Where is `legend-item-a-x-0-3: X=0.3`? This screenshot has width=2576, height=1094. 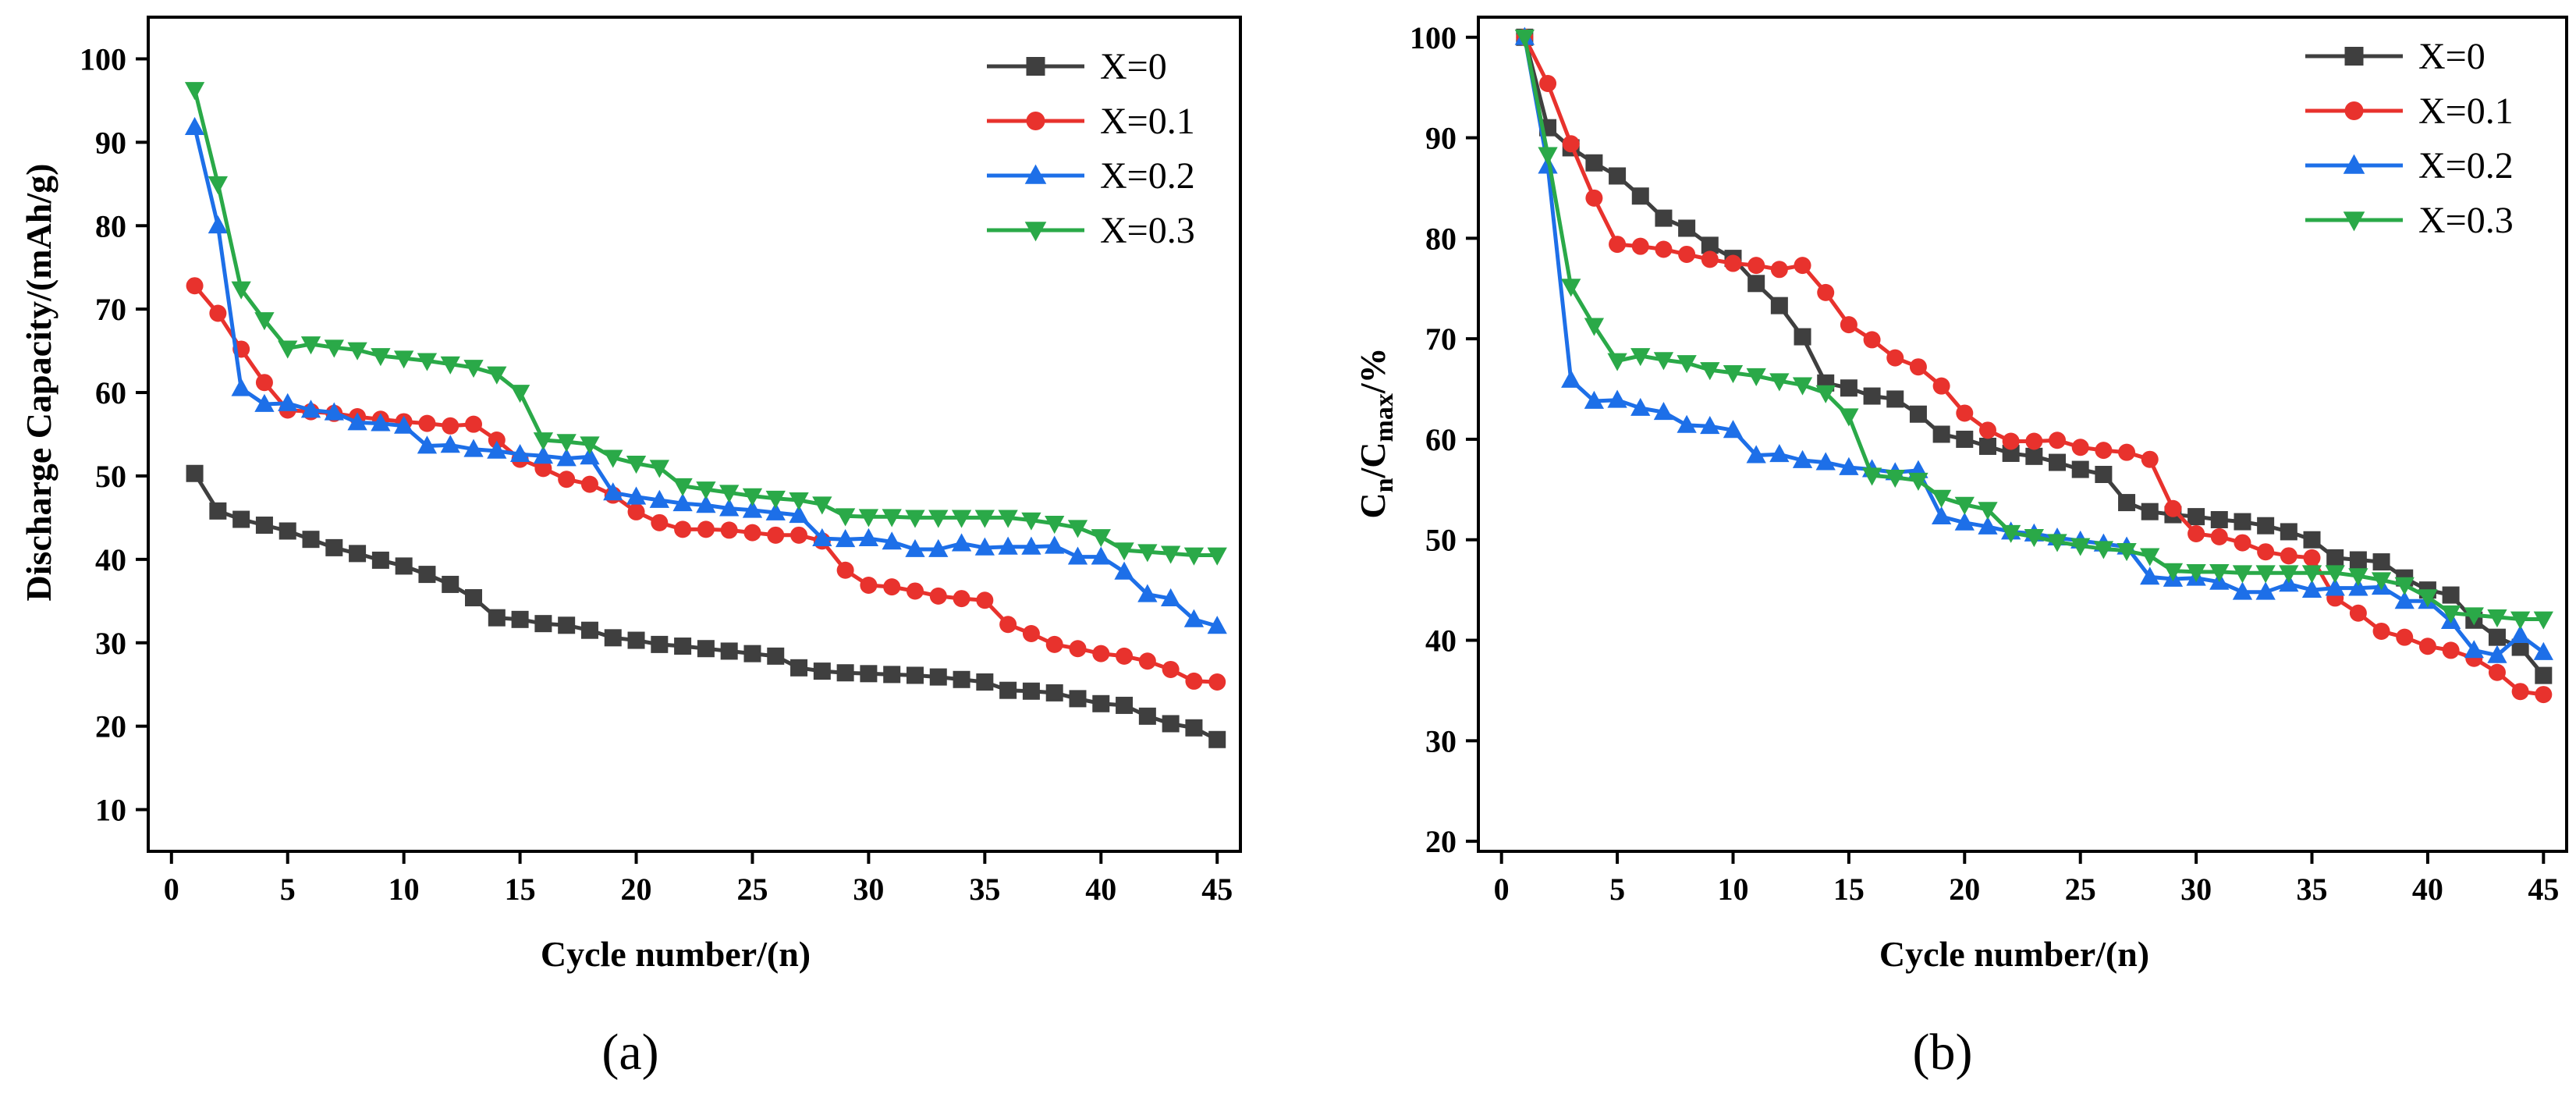 legend-item-a-x-0-3: X=0.3 is located at coordinates (1091, 231).